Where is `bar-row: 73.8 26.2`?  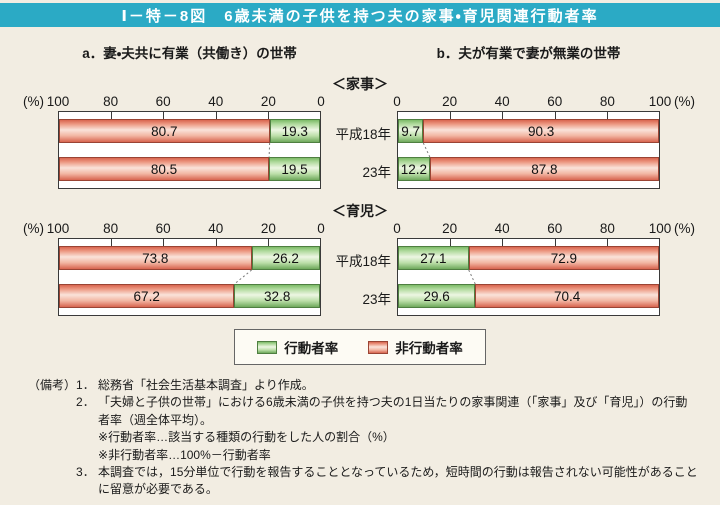 bar-row: 73.8 26.2 is located at coordinates (189, 258).